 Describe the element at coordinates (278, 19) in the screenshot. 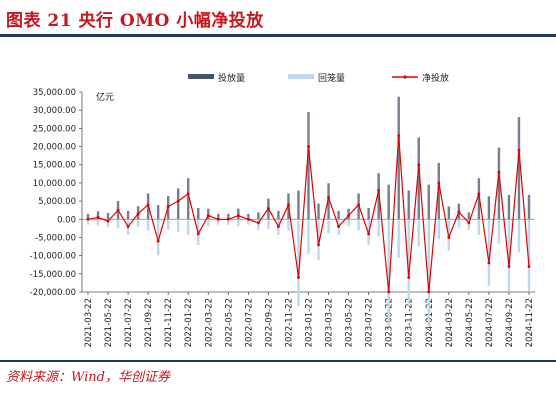

I see `title-bar: 图表 21 央行 OMO 小幅净投放` at that location.